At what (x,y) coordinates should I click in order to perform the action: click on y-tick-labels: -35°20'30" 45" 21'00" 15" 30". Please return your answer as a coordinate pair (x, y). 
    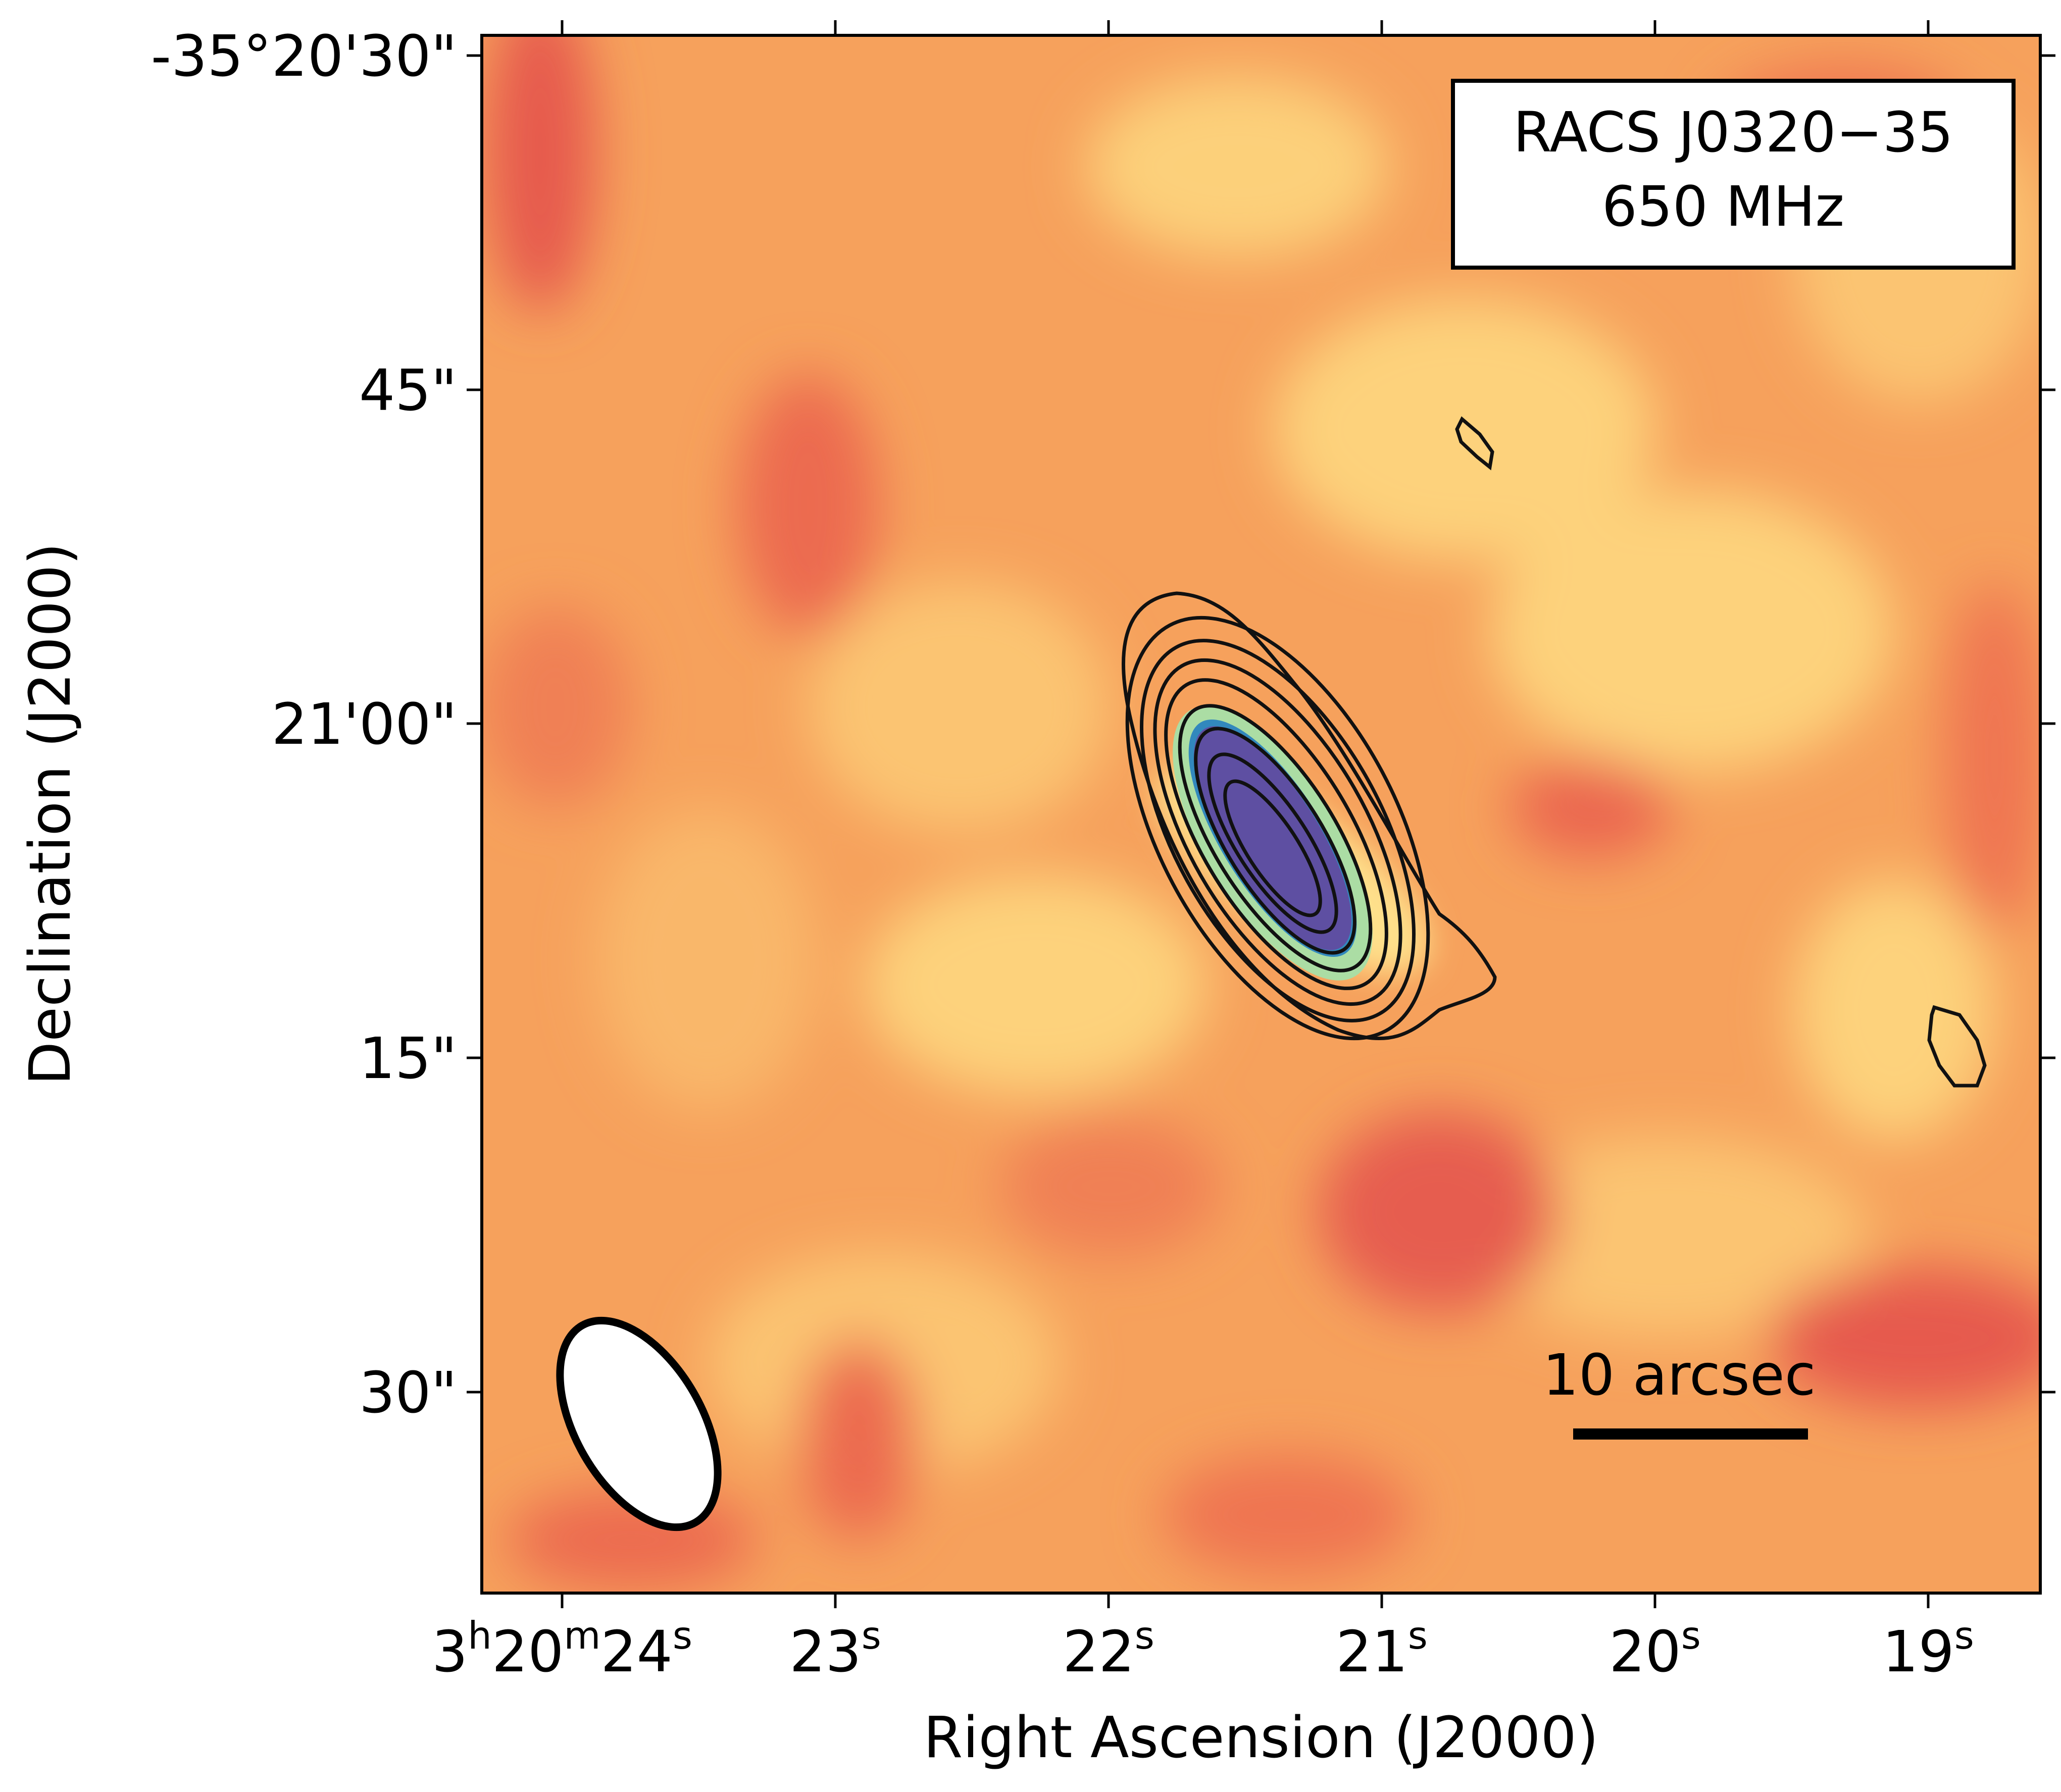
    Looking at the image, I should click on (304, 725).